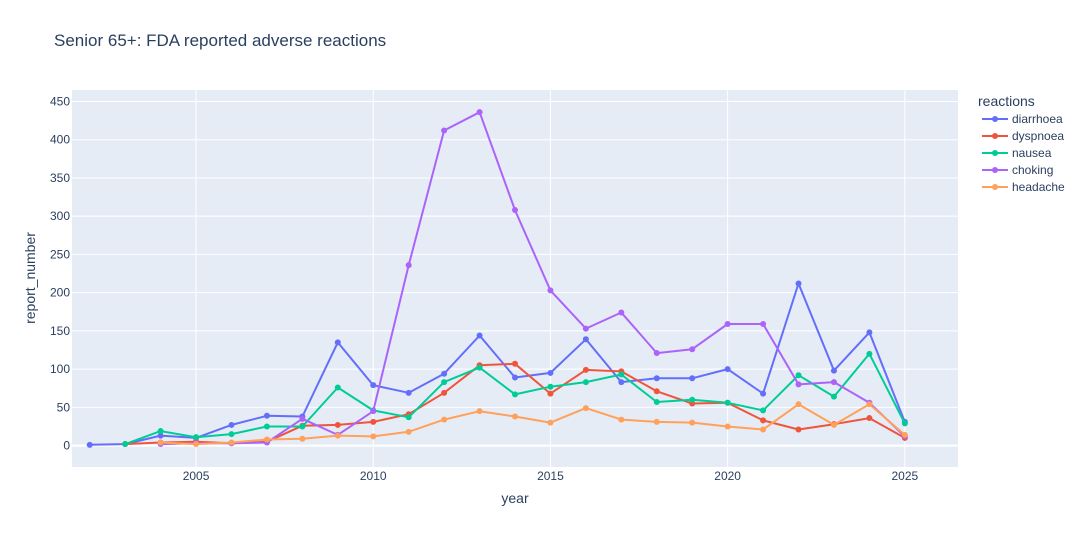  What do you see at coordinates (1017, 153) in the screenshot?
I see `legend-item-nausea: nausea` at bounding box center [1017, 153].